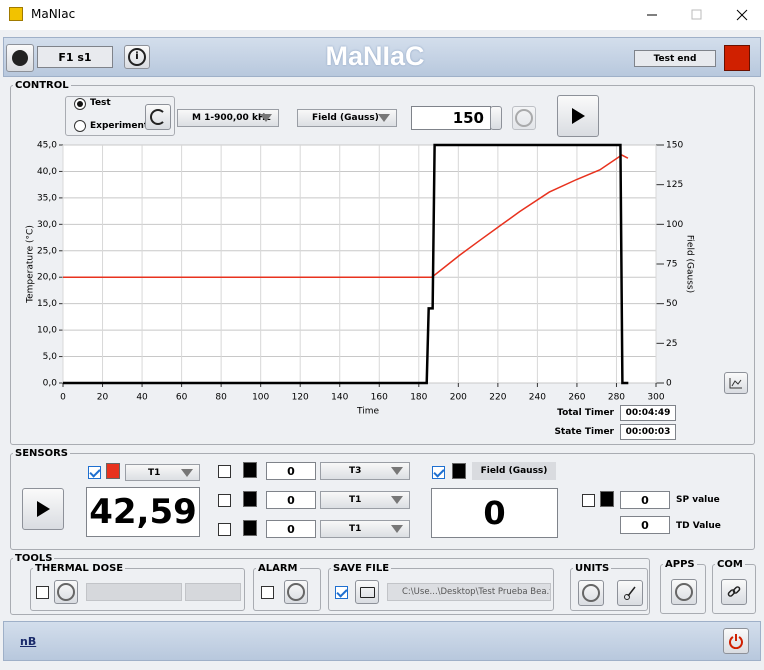  I want to click on title-bar, so click(382, 15).